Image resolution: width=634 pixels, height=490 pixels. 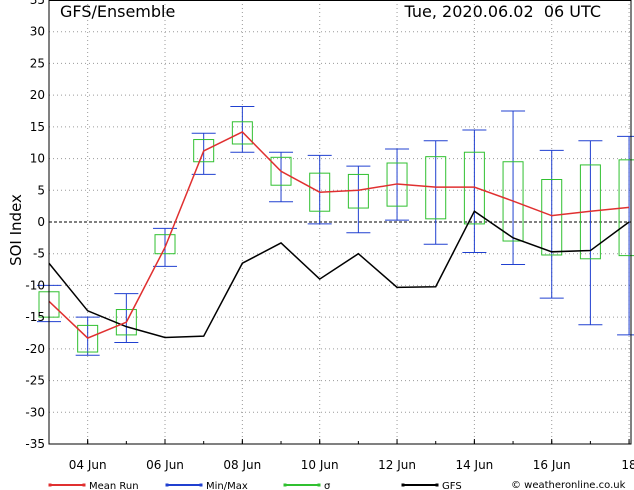 What do you see at coordinates (37, 32) in the screenshot?
I see `y-tick-label: 30` at bounding box center [37, 32].